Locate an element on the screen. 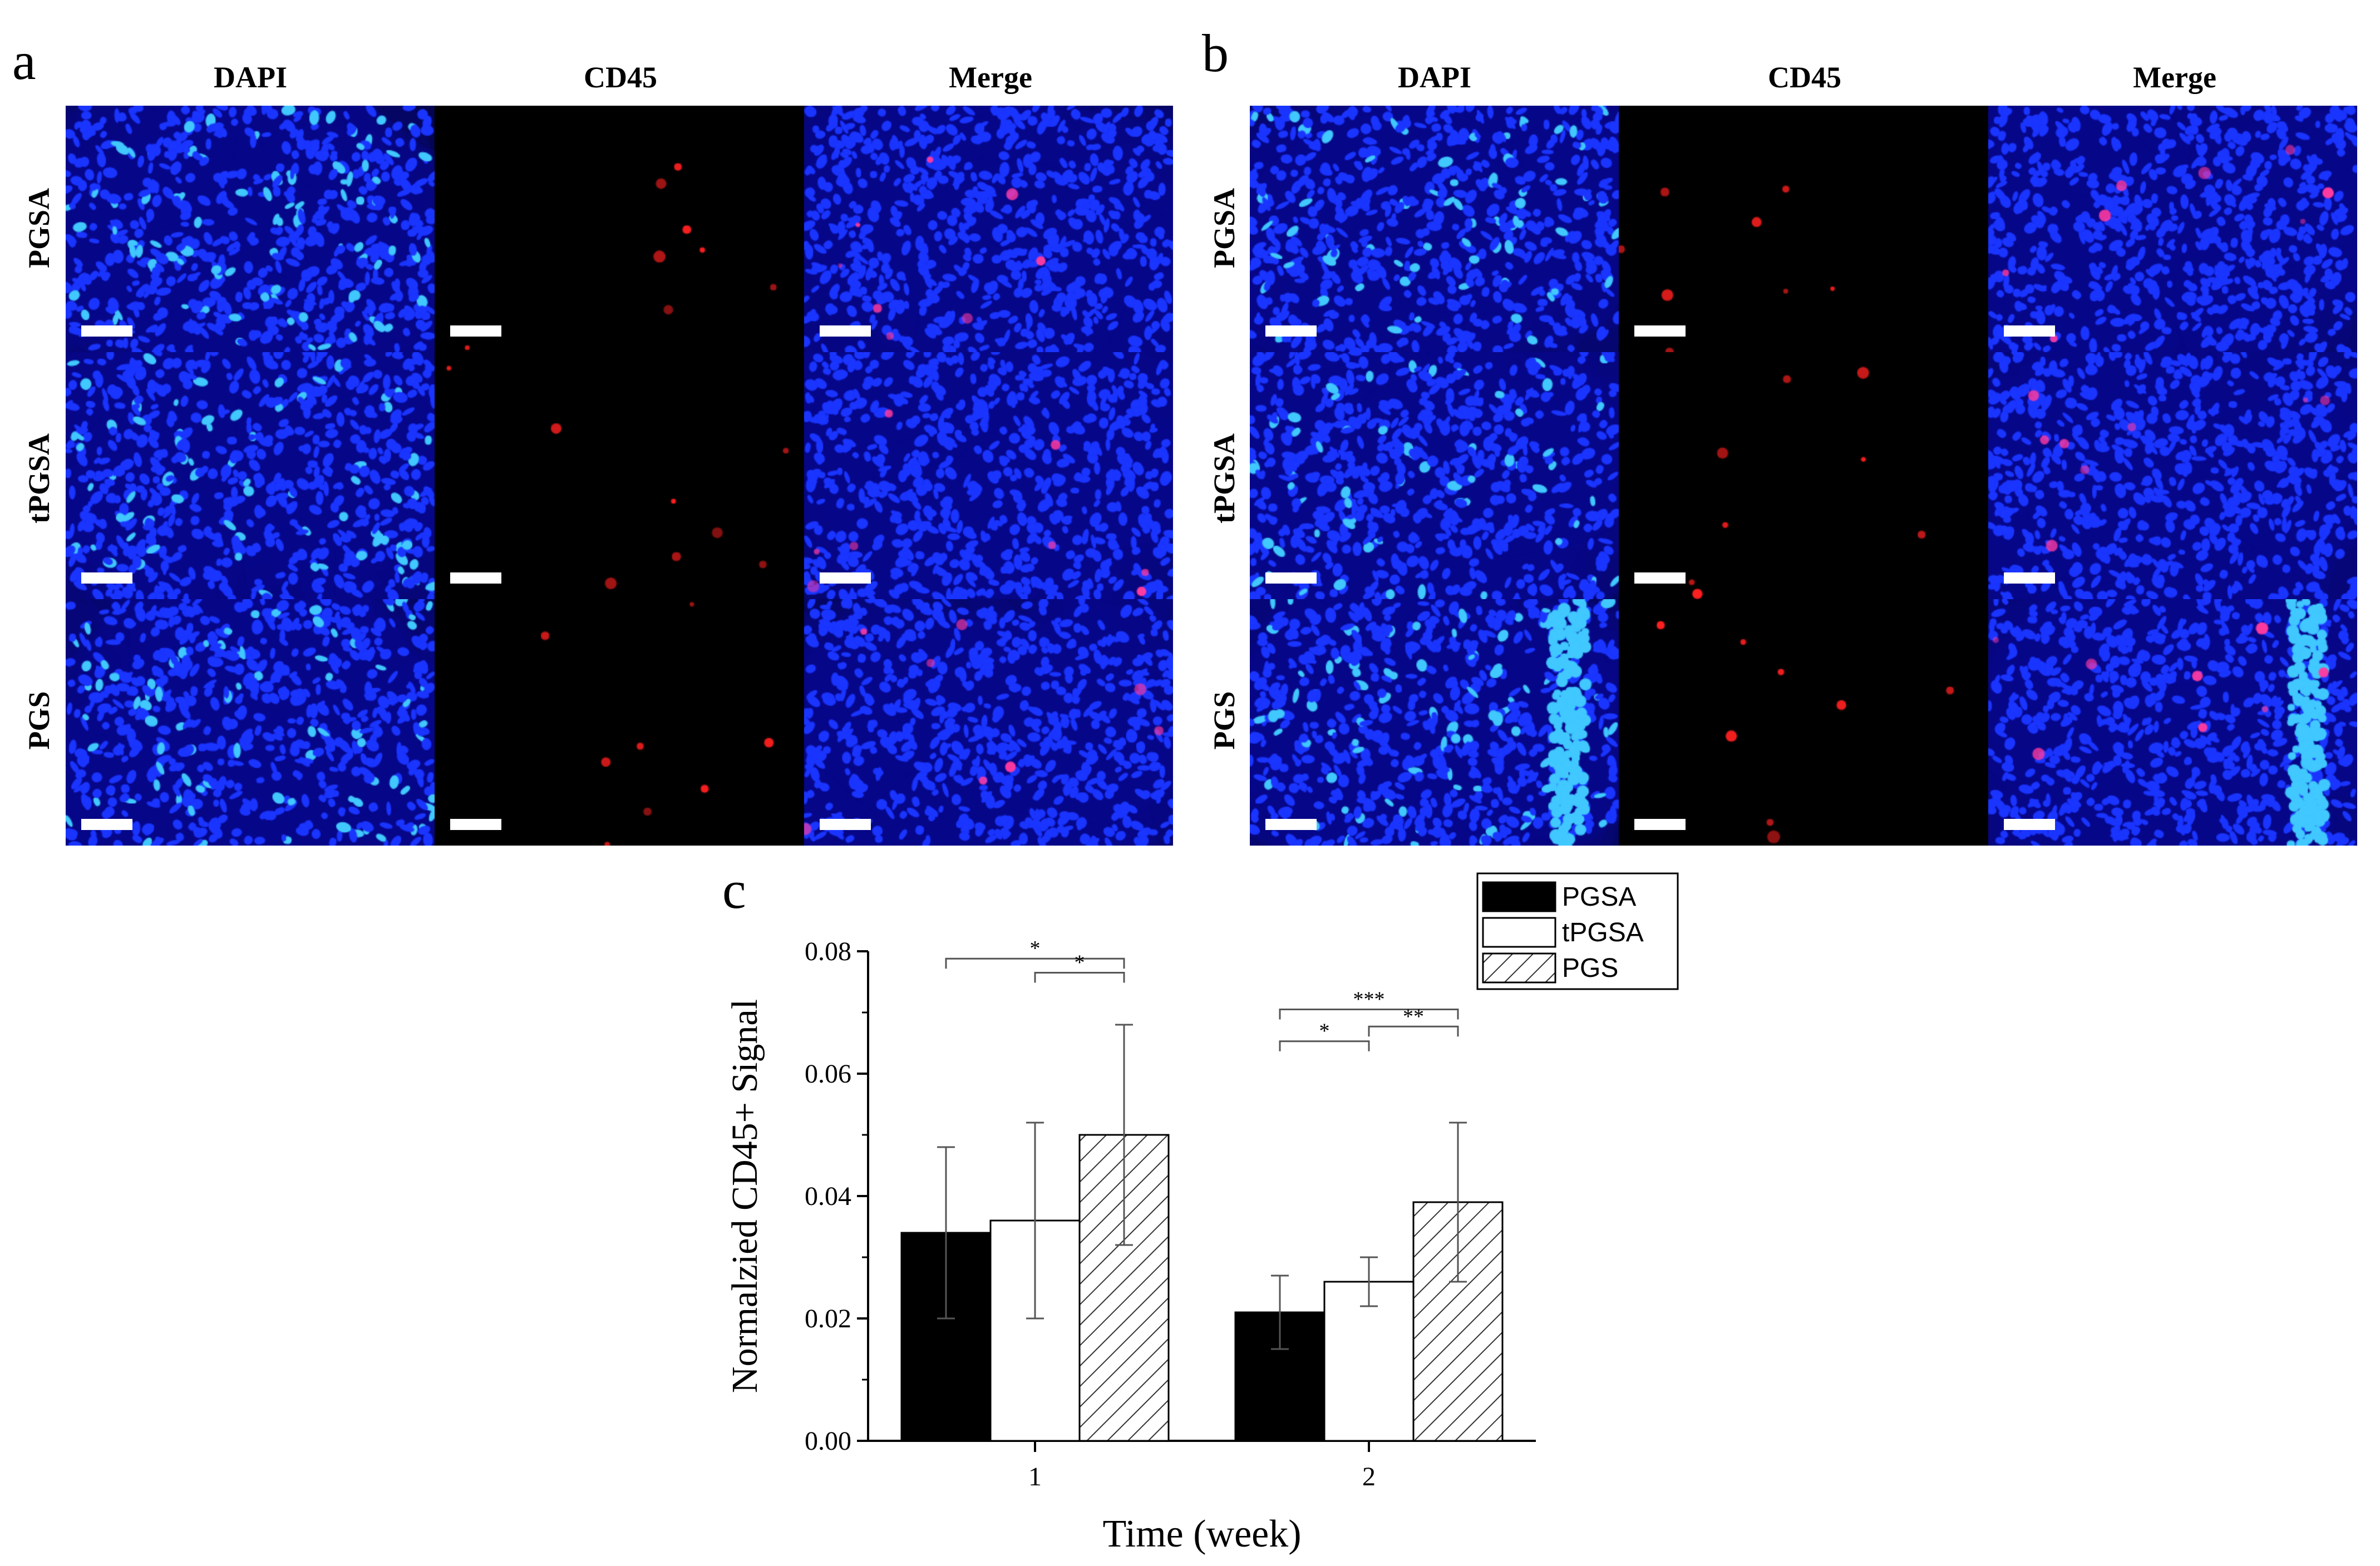 Image resolution: width=2380 pixels, height=1566 pixels. significance-label: ** is located at coordinates (1413, 1016).